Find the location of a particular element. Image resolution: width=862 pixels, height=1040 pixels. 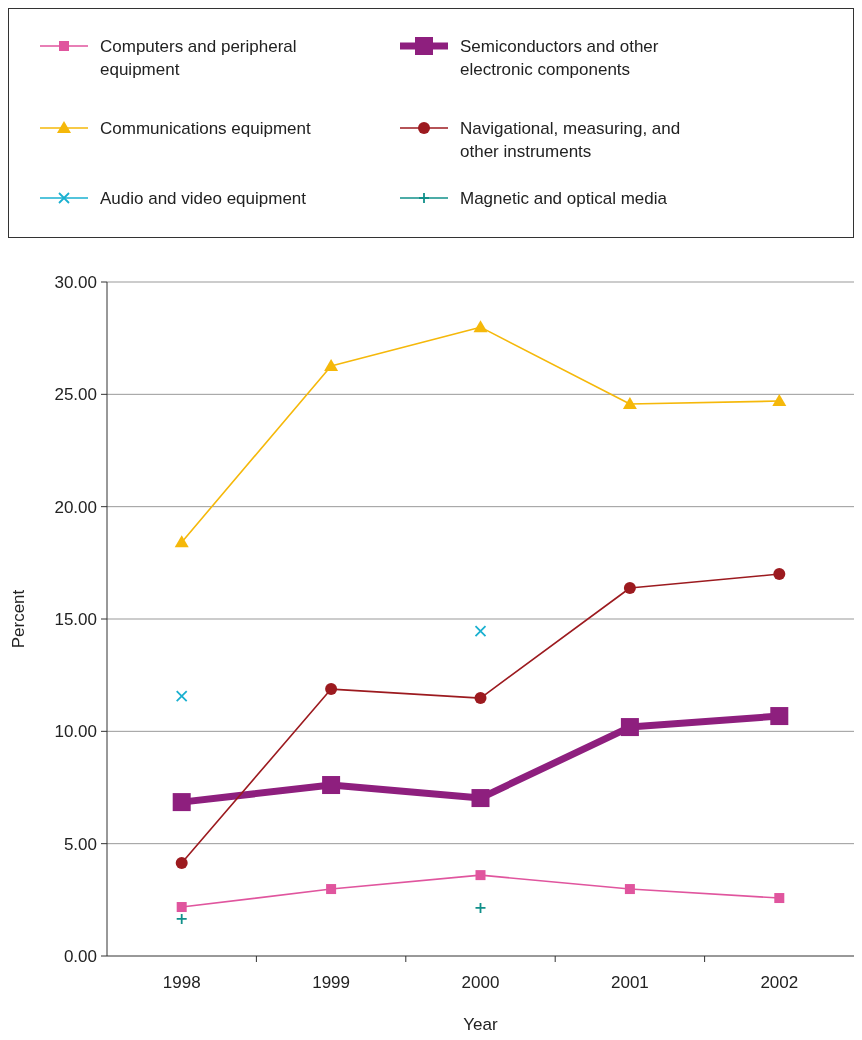

y-tick-label: 25.00 is located at coordinates (75, 395).